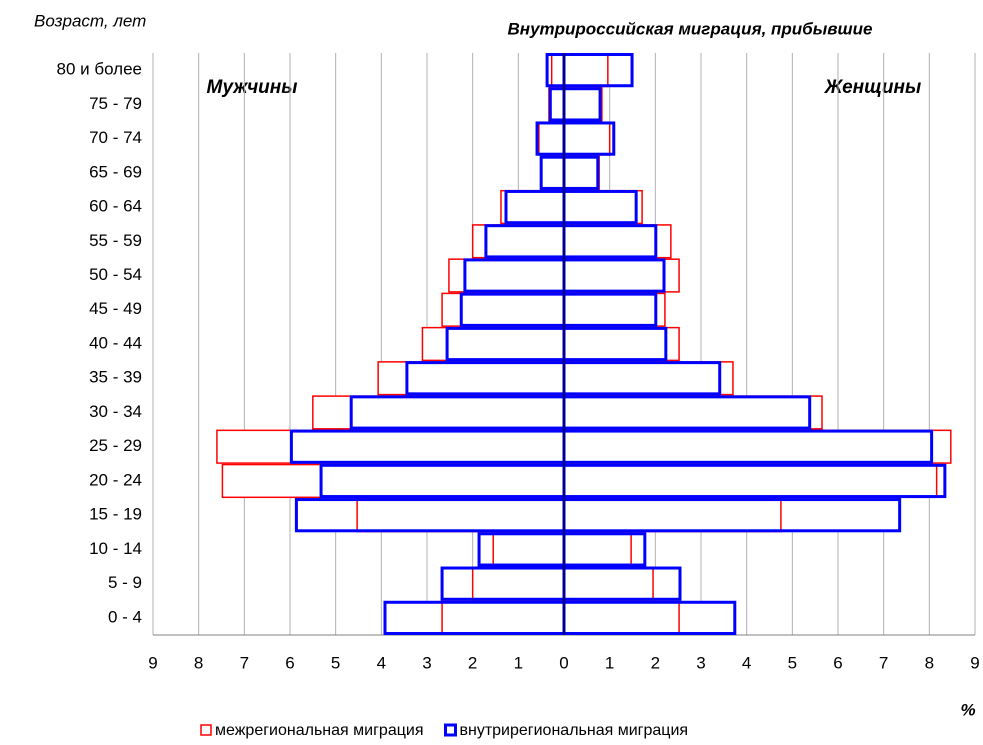 The width and height of the screenshot is (983, 745). What do you see at coordinates (872, 87) in the screenshot?
I see `right-label: Женщины` at bounding box center [872, 87].